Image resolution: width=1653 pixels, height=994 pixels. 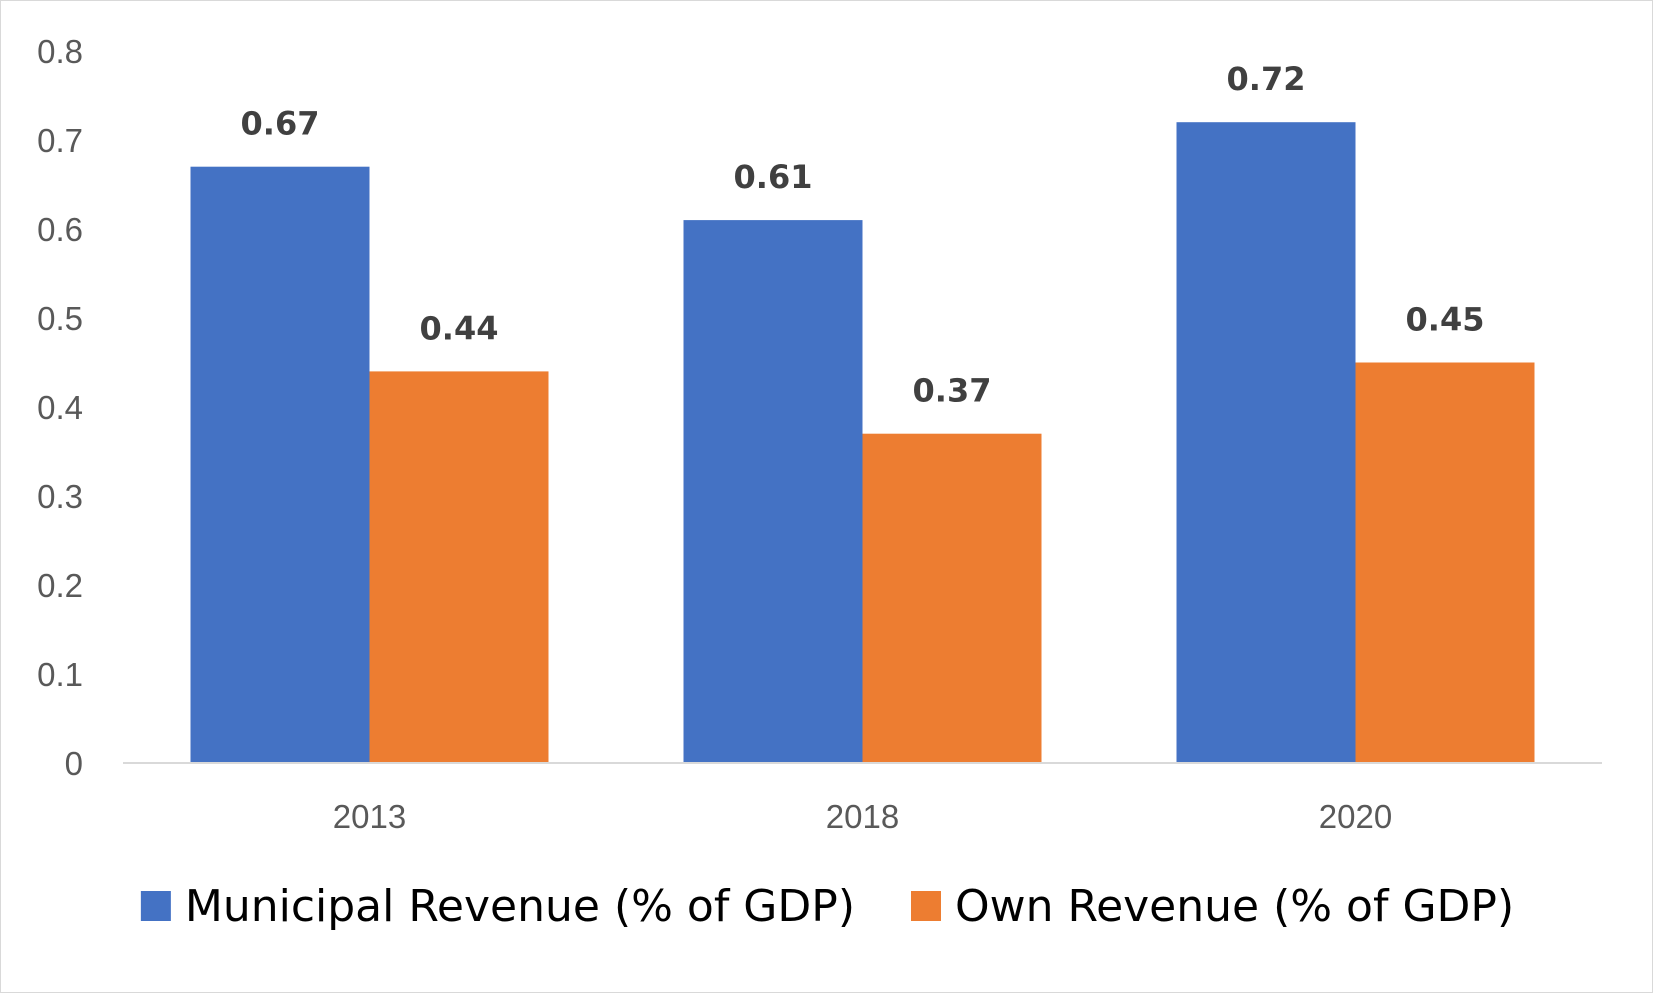 What do you see at coordinates (1355, 816) in the screenshot?
I see `x-tick-label: 2020` at bounding box center [1355, 816].